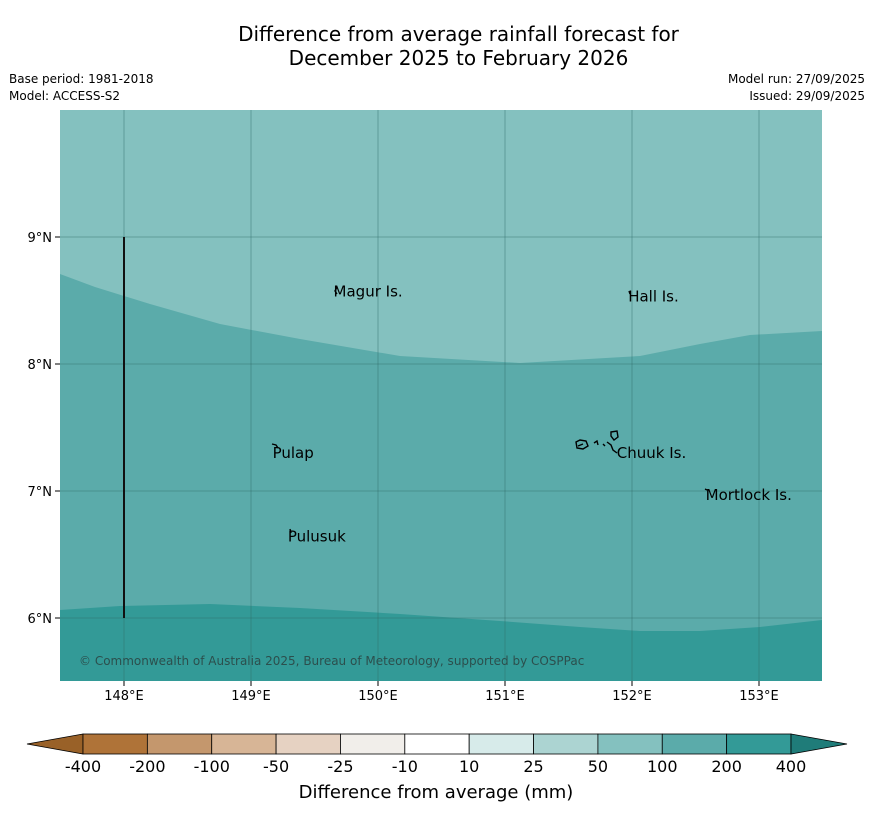 The image size is (873, 816). I want to click on place-label: Hall Is., so click(653, 297).